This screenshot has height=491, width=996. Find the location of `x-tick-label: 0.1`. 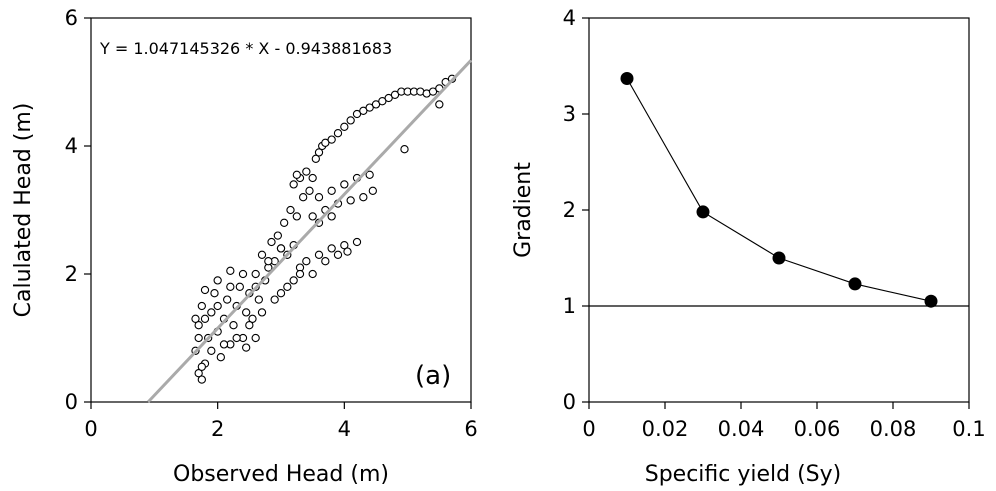

x-tick-label: 0.1 is located at coordinates (968, 429).